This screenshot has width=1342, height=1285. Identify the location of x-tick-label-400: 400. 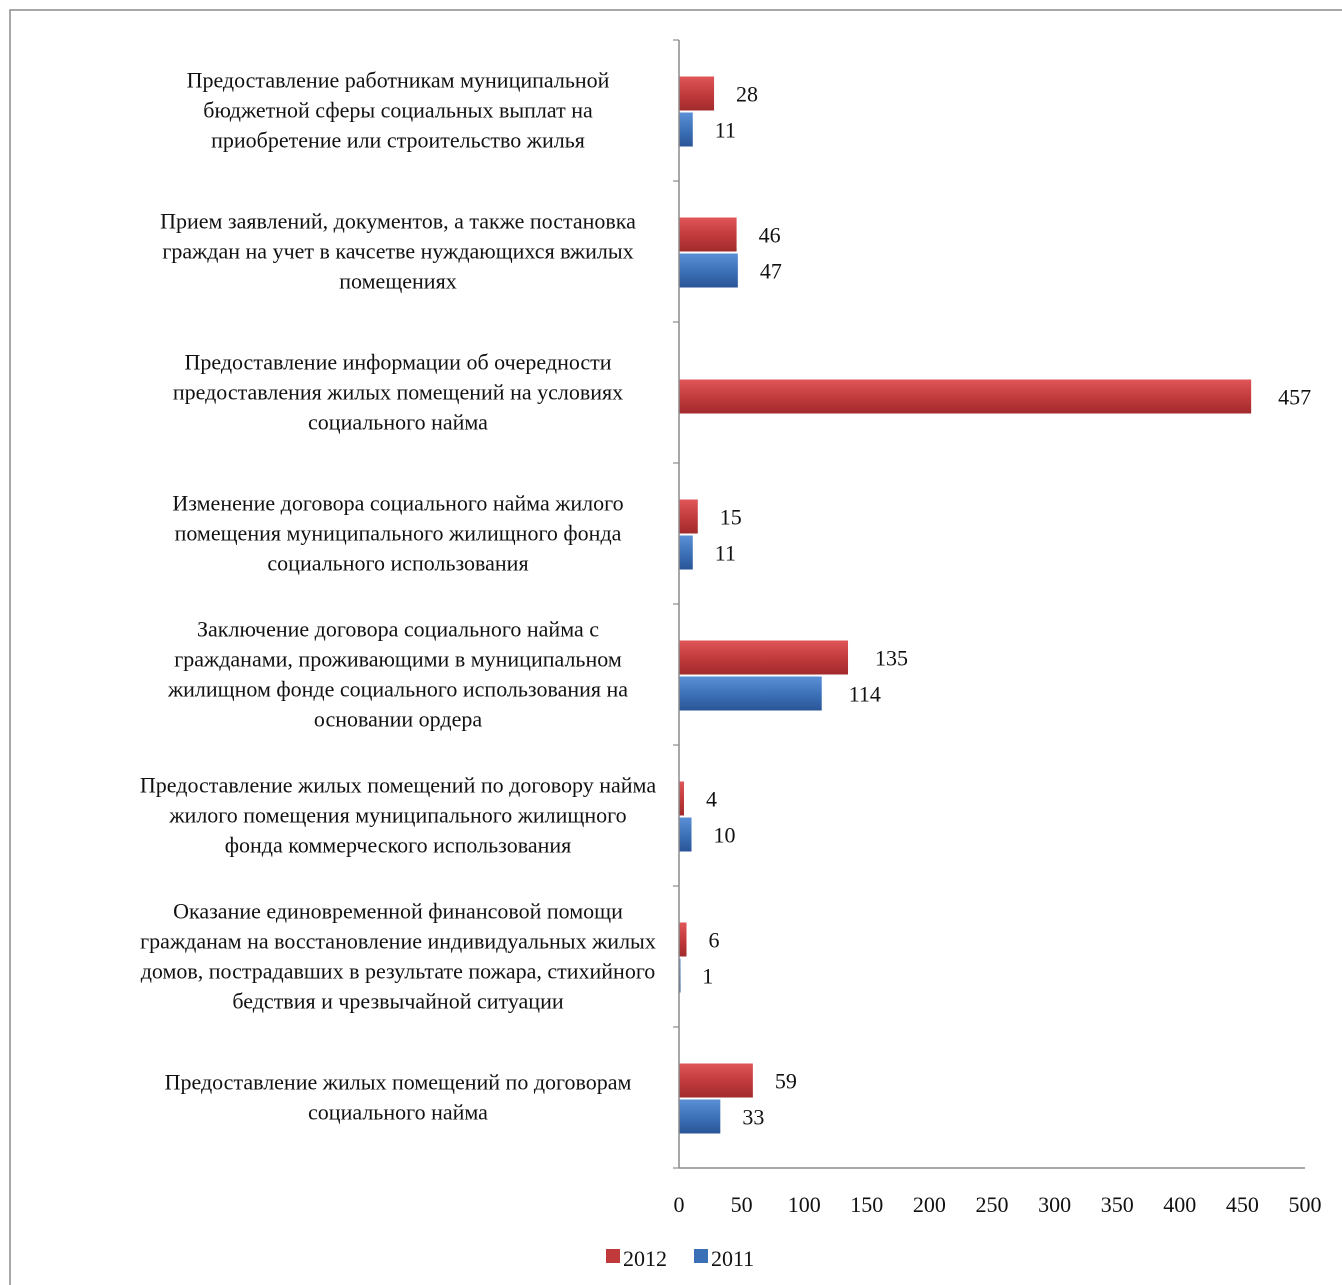
(1179, 1204).